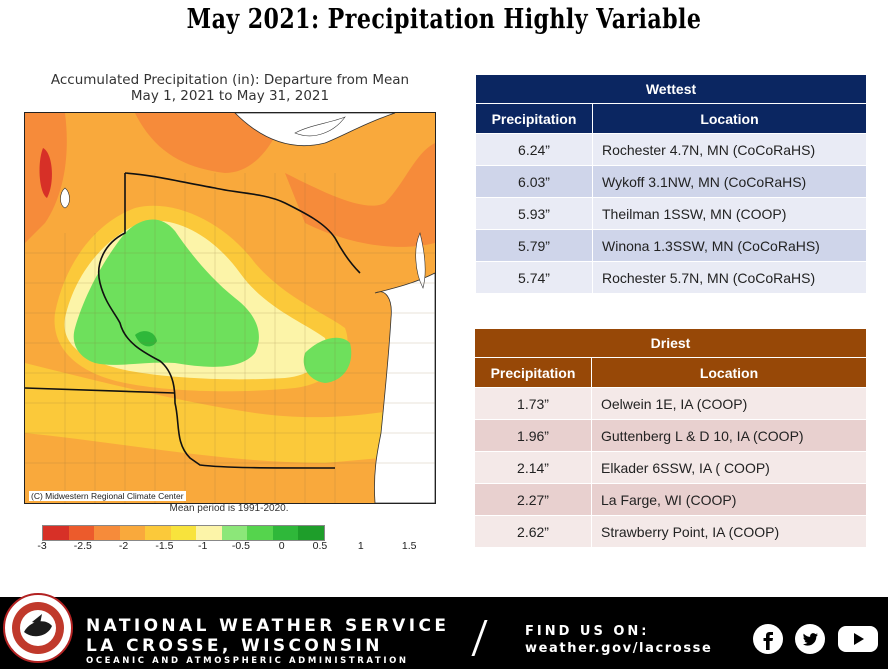 The width and height of the screenshot is (888, 669). Describe the element at coordinates (533, 467) in the screenshot. I see `driest-value: 2.14”` at that location.